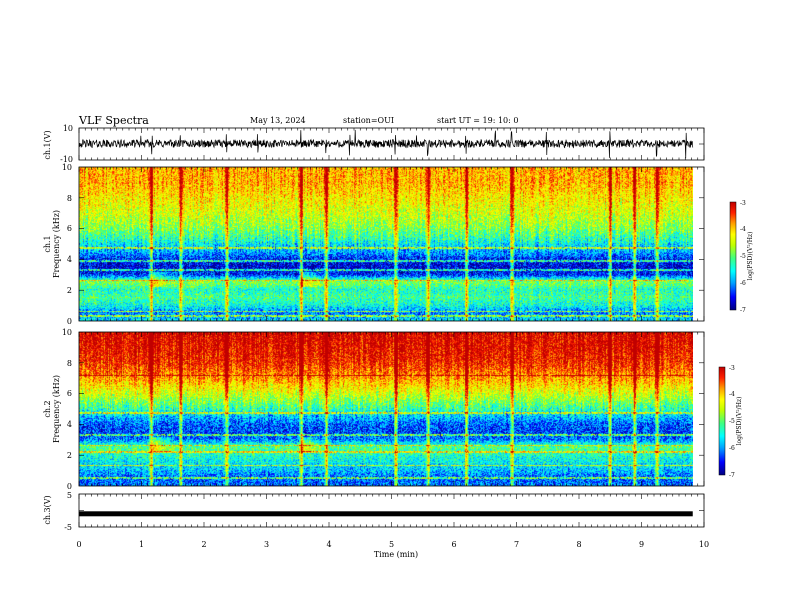 This screenshot has height=612, width=792. Describe the element at coordinates (66, 159) in the screenshot. I see `ch1-ytick-bottom: -10` at that location.